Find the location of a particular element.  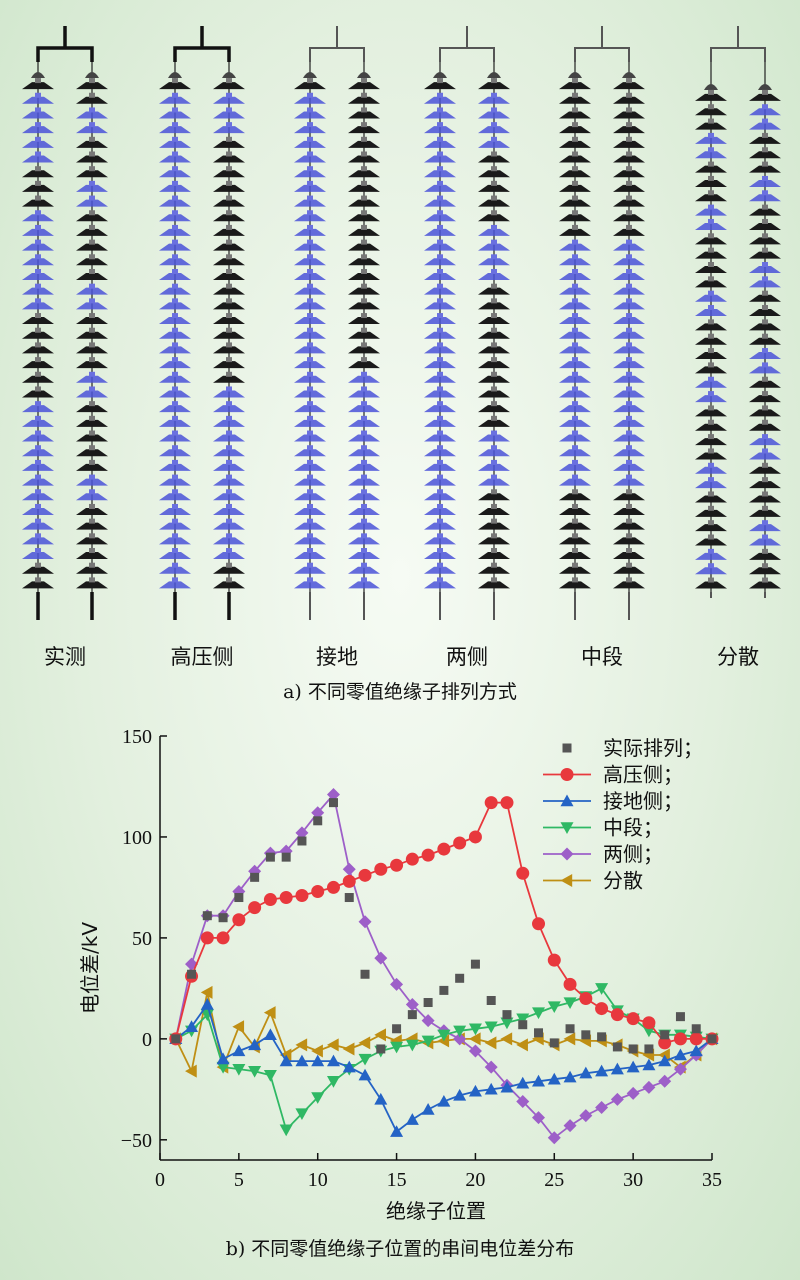

cap-fitting is located at coordinates (175, 75).